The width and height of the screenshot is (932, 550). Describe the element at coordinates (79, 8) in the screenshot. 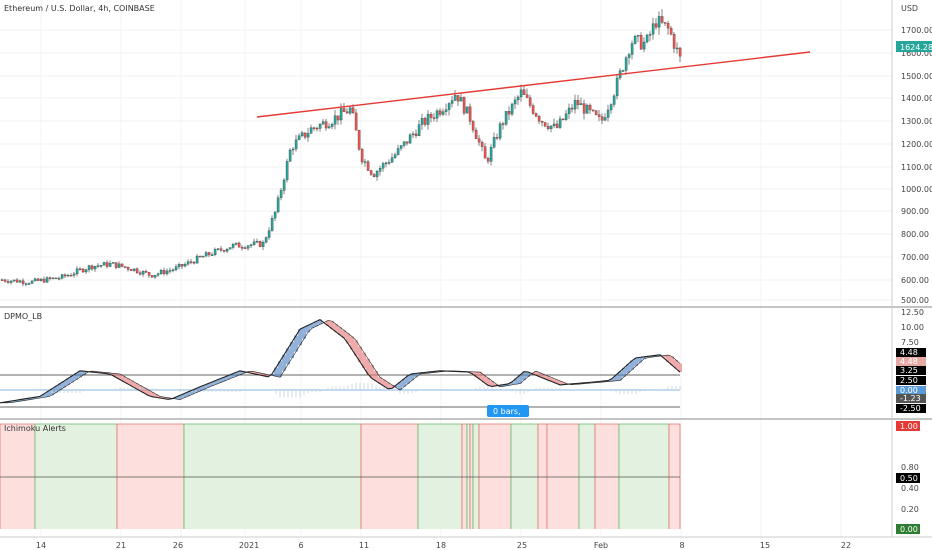

I see `symbol-title: Ethereum / U.S. Dollar, 4h, COINBASE` at that location.